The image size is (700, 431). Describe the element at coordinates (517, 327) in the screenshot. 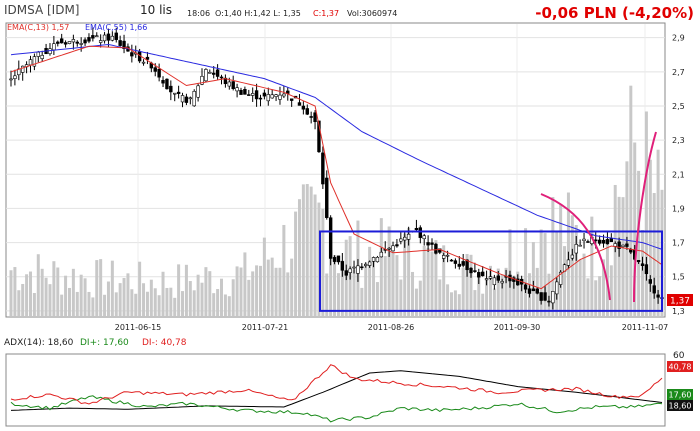

I see `x-tick-label: 2011-09-30` at that location.